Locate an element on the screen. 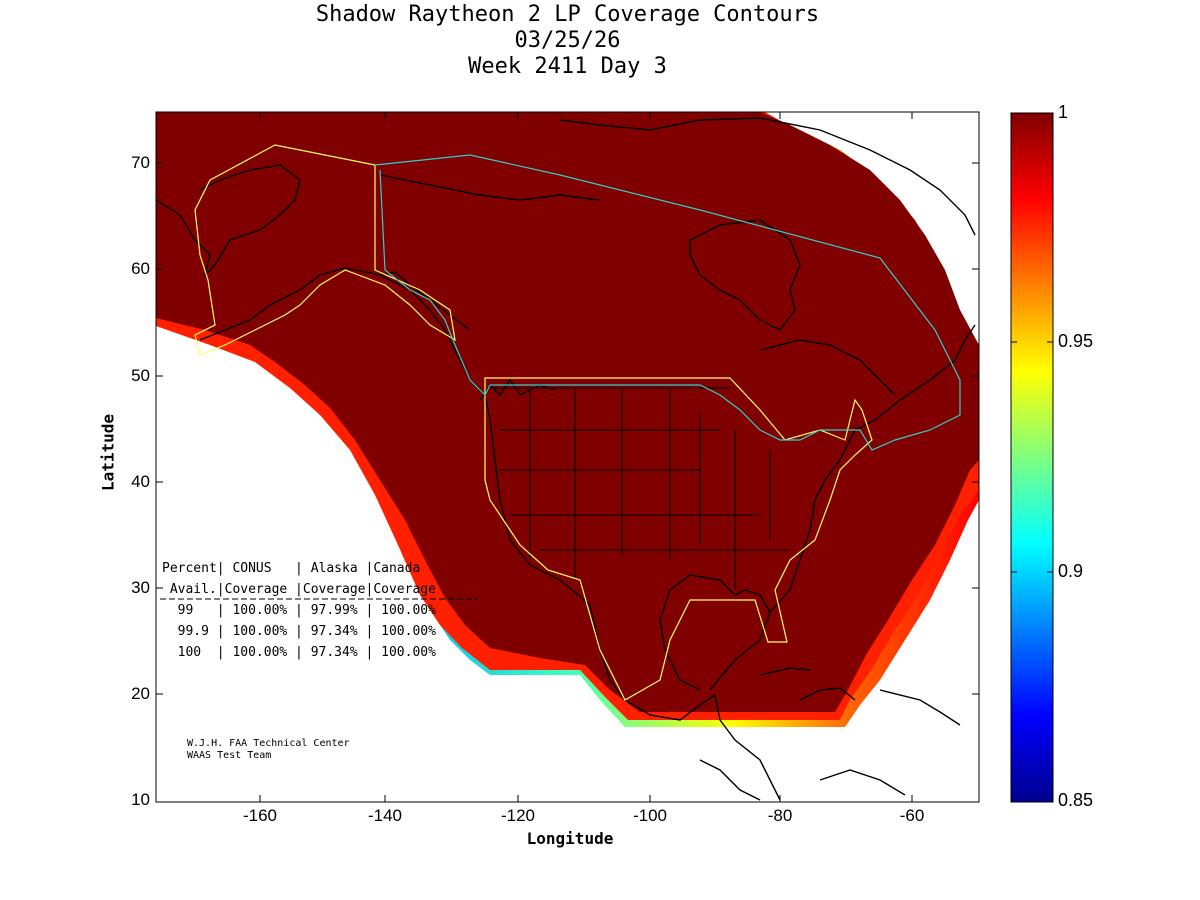 The width and height of the screenshot is (1200, 900). table-row: 99 | 100.00% | 97.99% | 100.00% is located at coordinates (299, 610).